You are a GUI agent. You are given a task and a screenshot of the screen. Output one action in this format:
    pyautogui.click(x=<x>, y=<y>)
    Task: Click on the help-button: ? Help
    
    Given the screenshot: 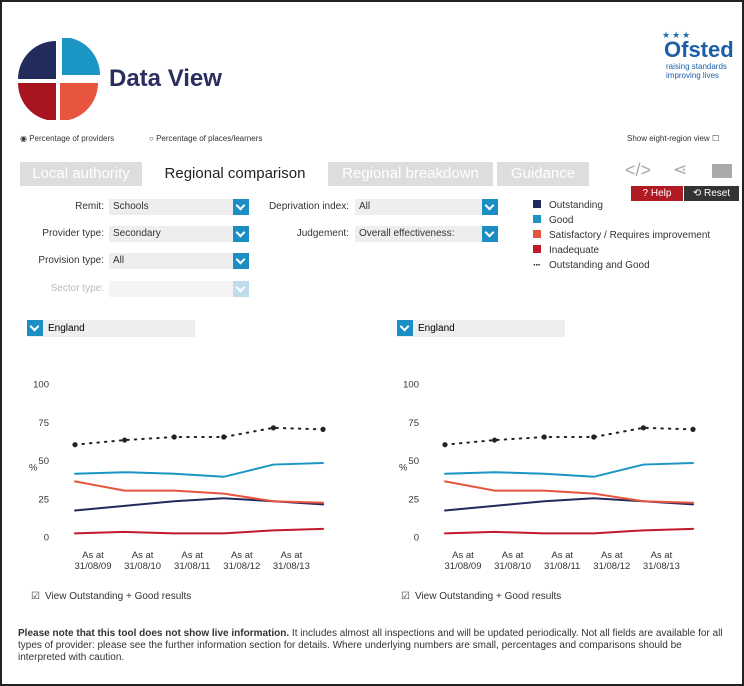 What is the action you would take?
    pyautogui.click(x=657, y=193)
    